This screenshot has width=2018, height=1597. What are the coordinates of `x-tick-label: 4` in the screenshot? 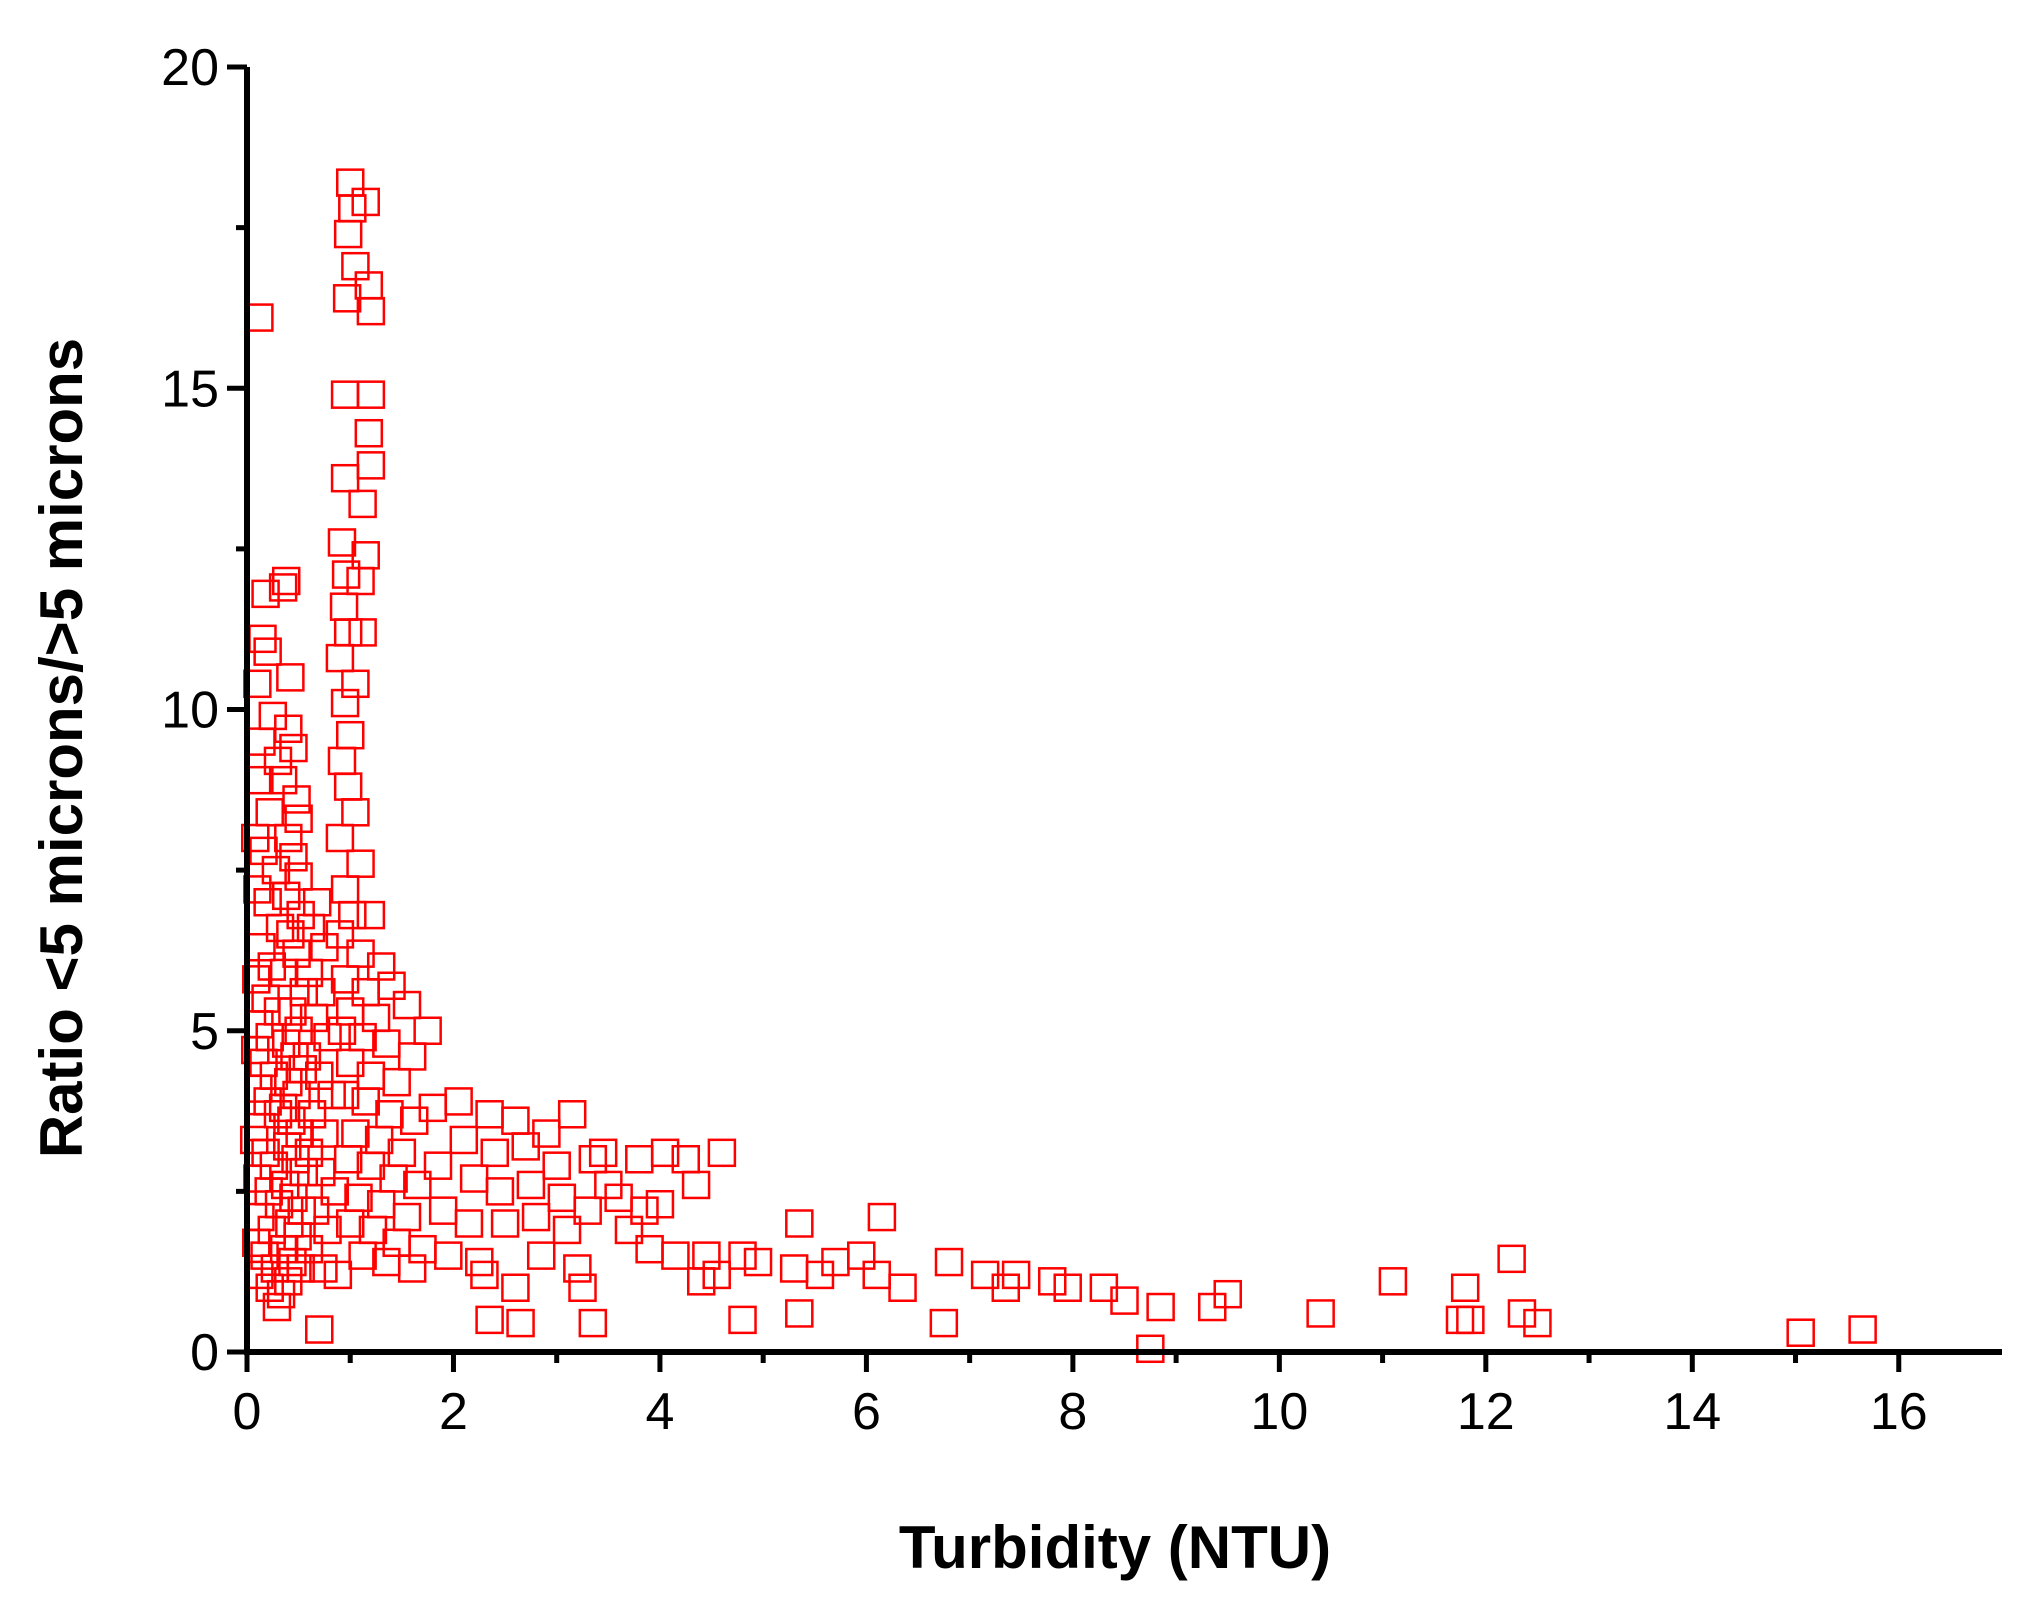 It's located at (659, 1412).